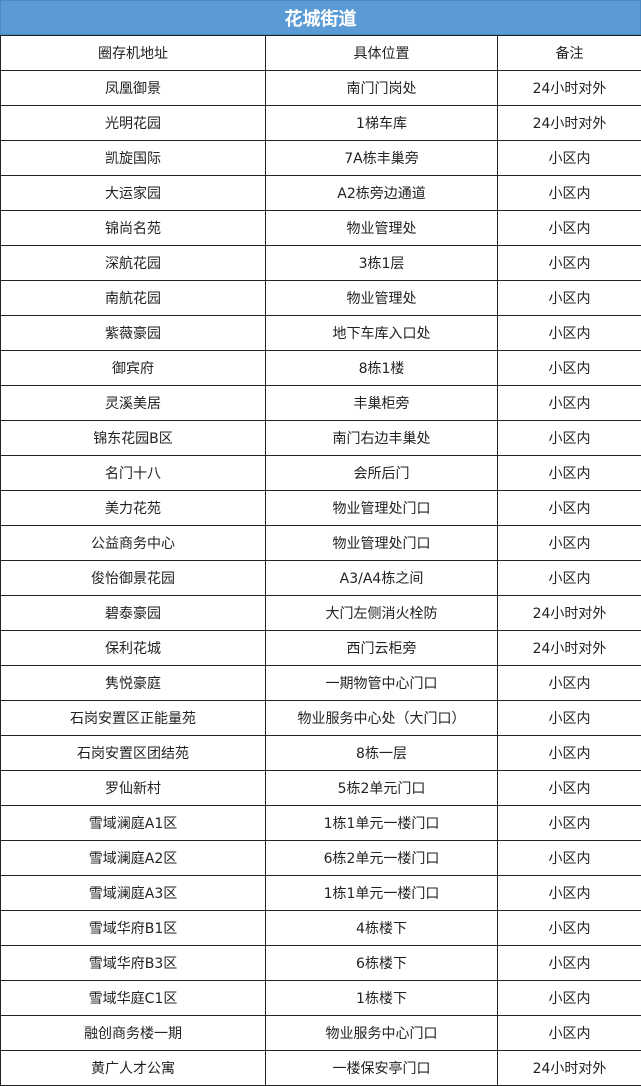 Image resolution: width=641 pixels, height=1086 pixels. I want to click on table-row: 南航花园 物业管理处 小区内, so click(320, 298).